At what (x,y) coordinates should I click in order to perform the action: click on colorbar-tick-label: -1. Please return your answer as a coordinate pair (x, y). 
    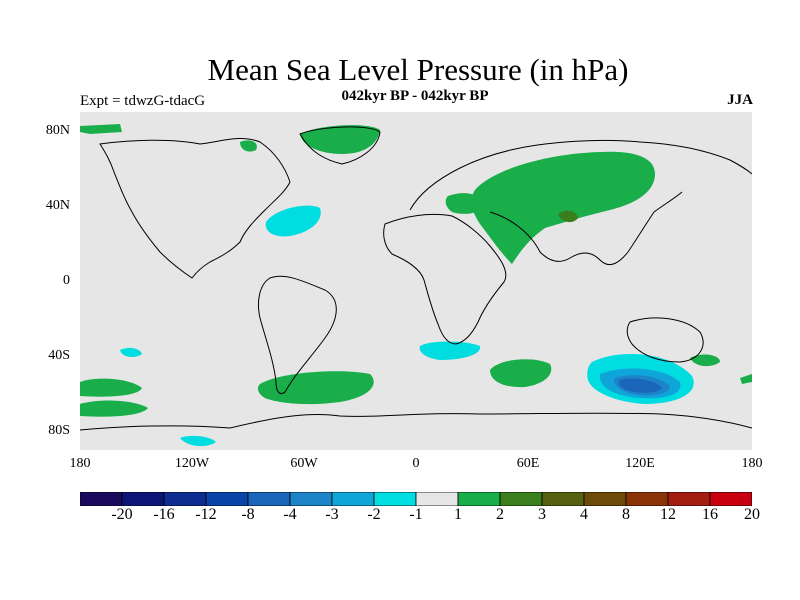
    Looking at the image, I should click on (416, 514).